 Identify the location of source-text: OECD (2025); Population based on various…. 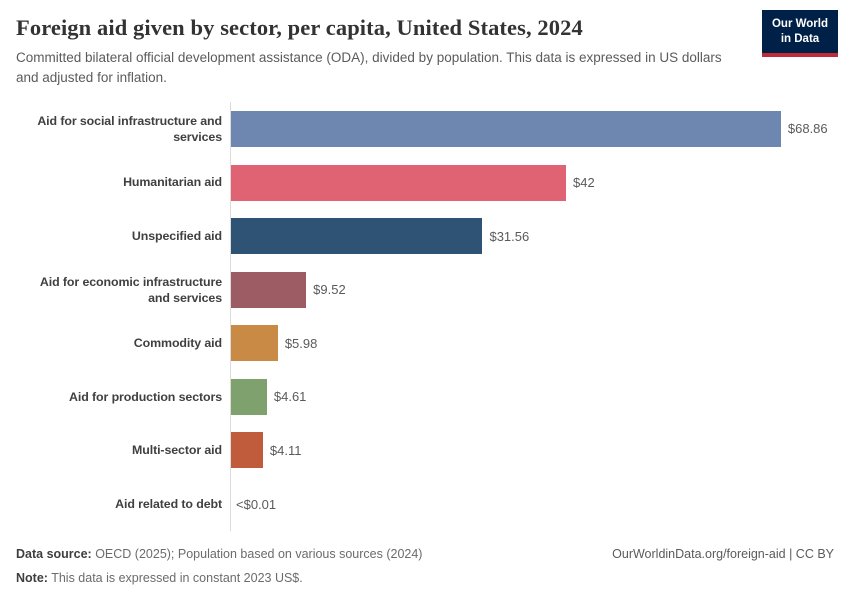
(257, 553).